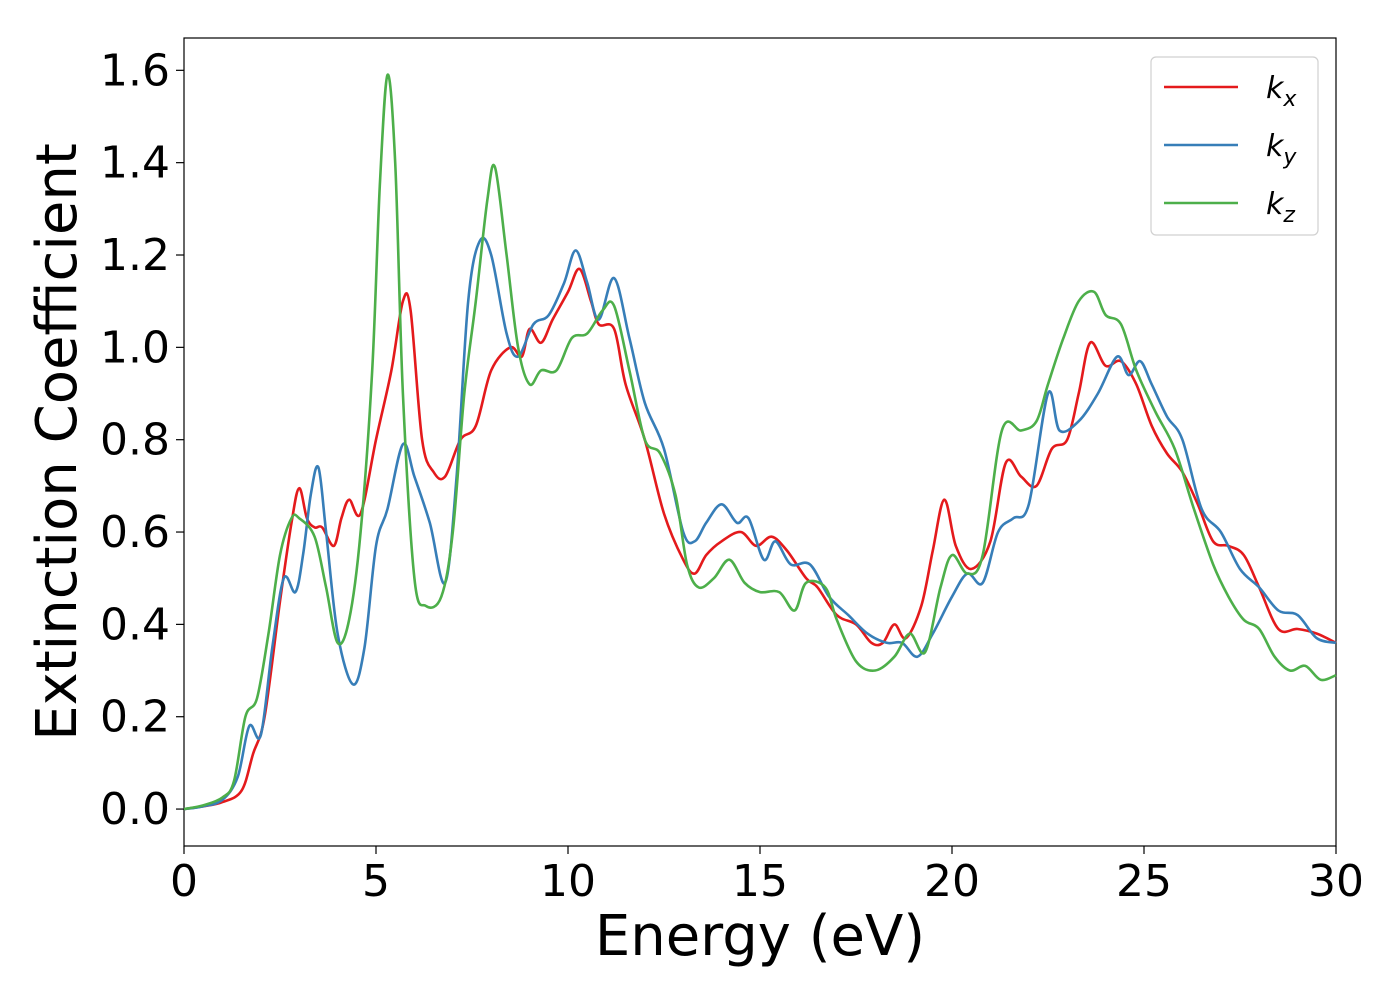 The image size is (1400, 1000). I want to click on y-tick-label: 1.2, so click(135, 255).